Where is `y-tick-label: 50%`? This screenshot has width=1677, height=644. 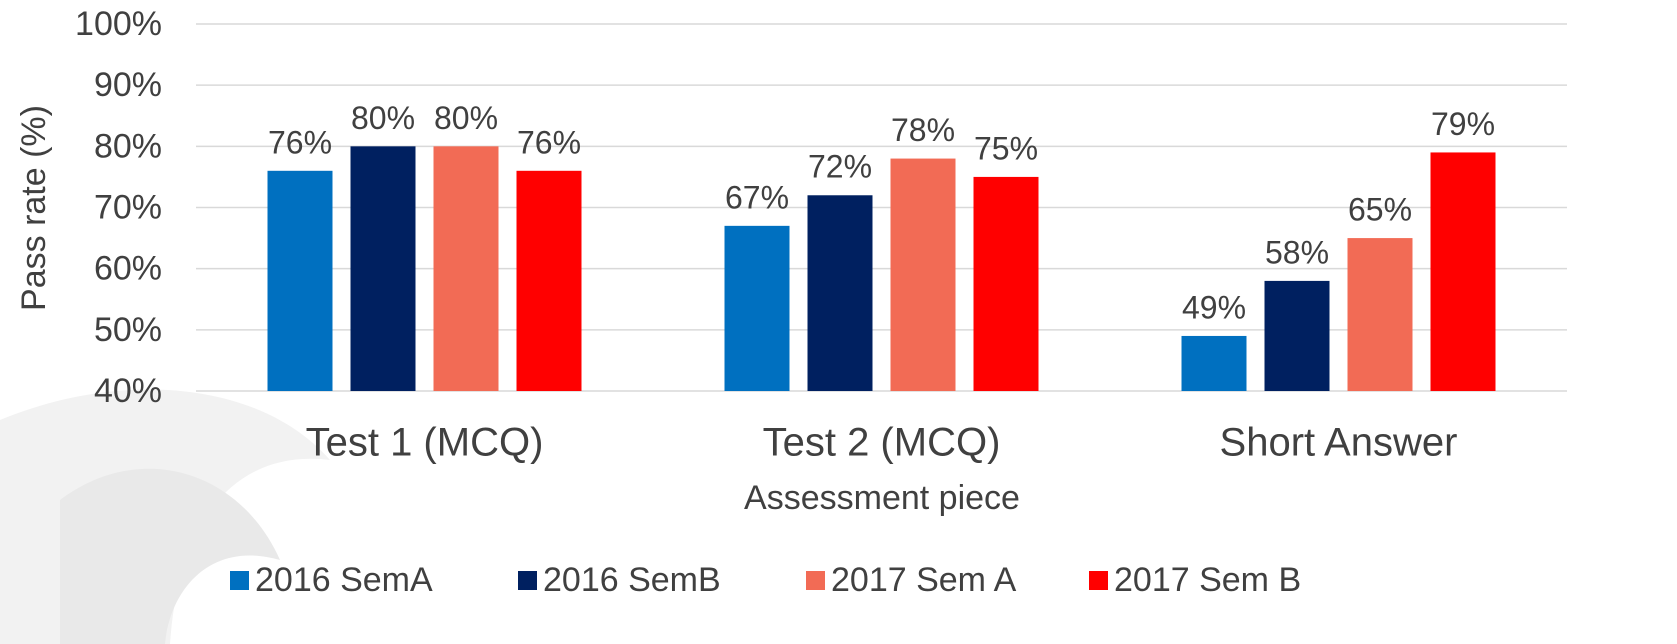 y-tick-label: 50% is located at coordinates (128, 330).